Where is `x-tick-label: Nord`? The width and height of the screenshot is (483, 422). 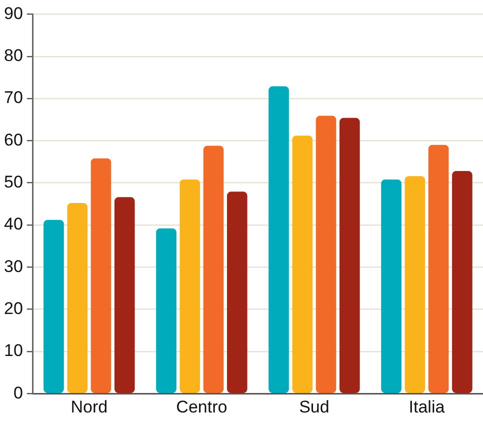 x-tick-label: Nord is located at coordinates (89, 406).